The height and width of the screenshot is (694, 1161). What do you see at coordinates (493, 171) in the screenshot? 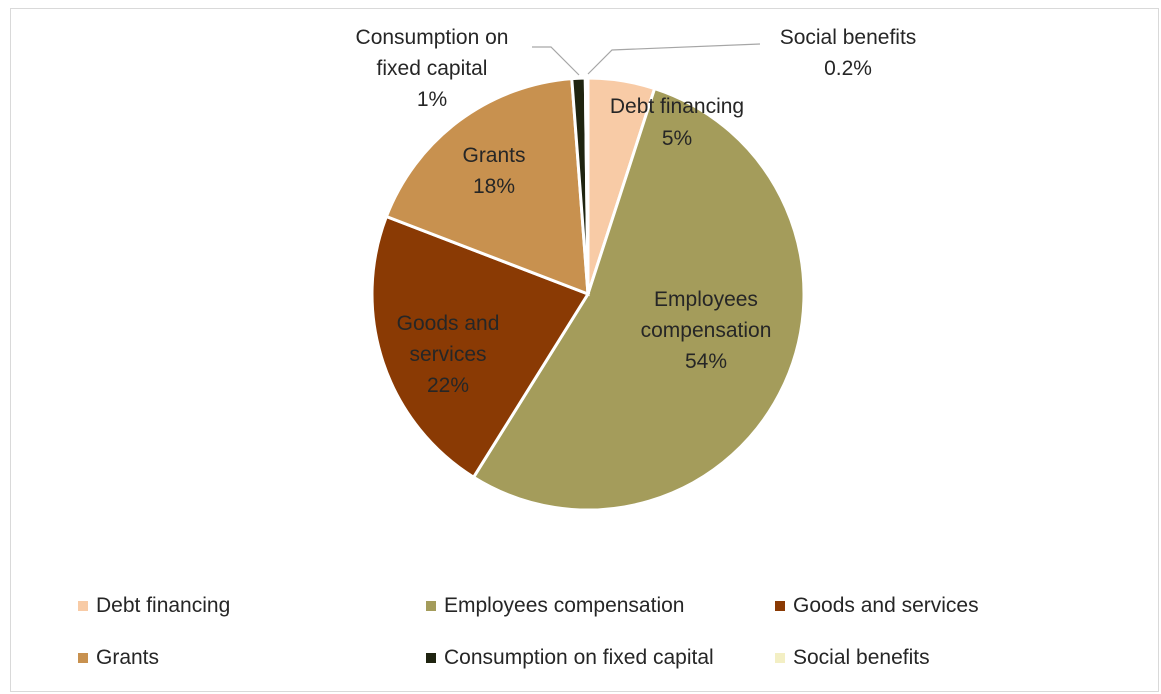
I see `data-label: Grants 18%` at bounding box center [493, 171].